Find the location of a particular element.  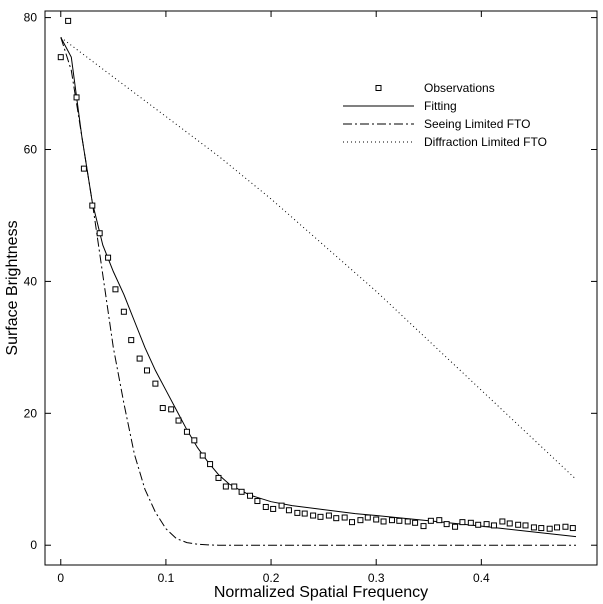

y-tick-label: 60 is located at coordinates (31, 150).